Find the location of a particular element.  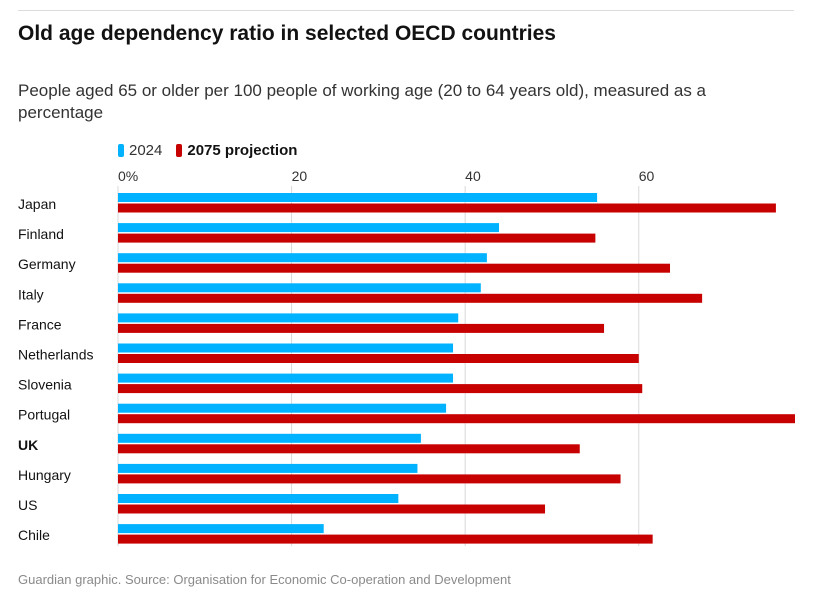

bar-2024-netherlands is located at coordinates (286, 348).